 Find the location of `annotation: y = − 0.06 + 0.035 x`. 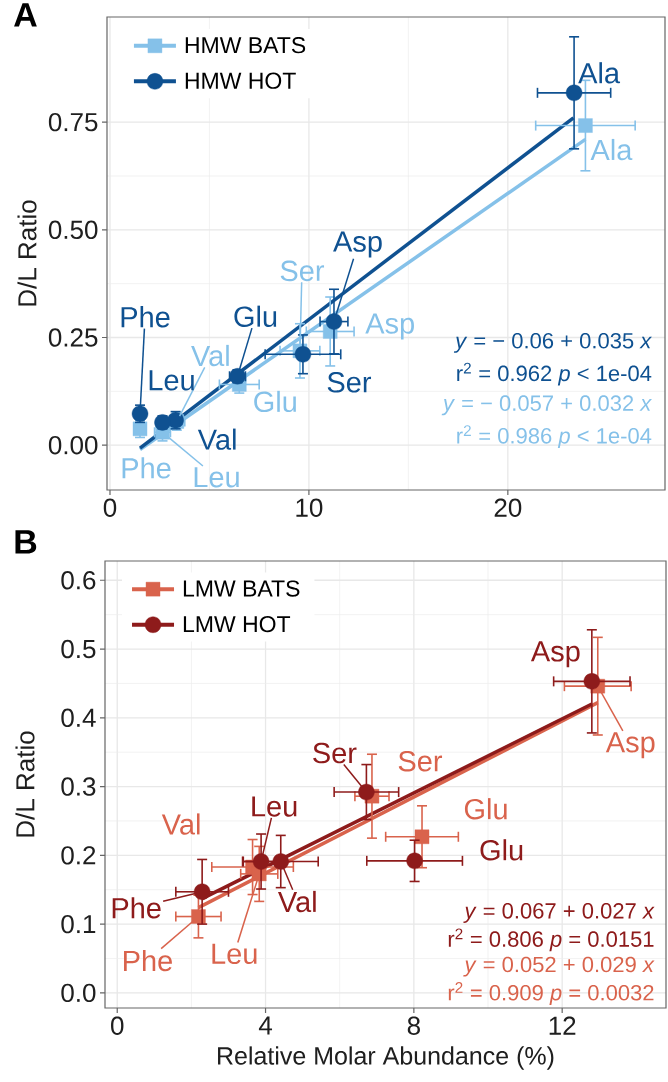

annotation: y = − 0.06 + 0.035 x is located at coordinates (552, 342).